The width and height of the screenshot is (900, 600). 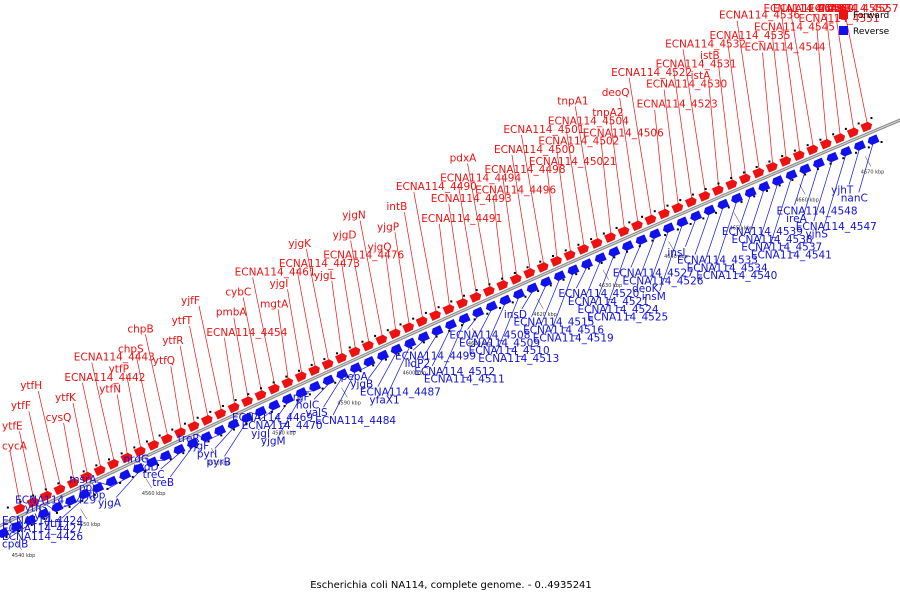 I want to click on gene-label: ECNA114_4552, so click(x=848, y=9).